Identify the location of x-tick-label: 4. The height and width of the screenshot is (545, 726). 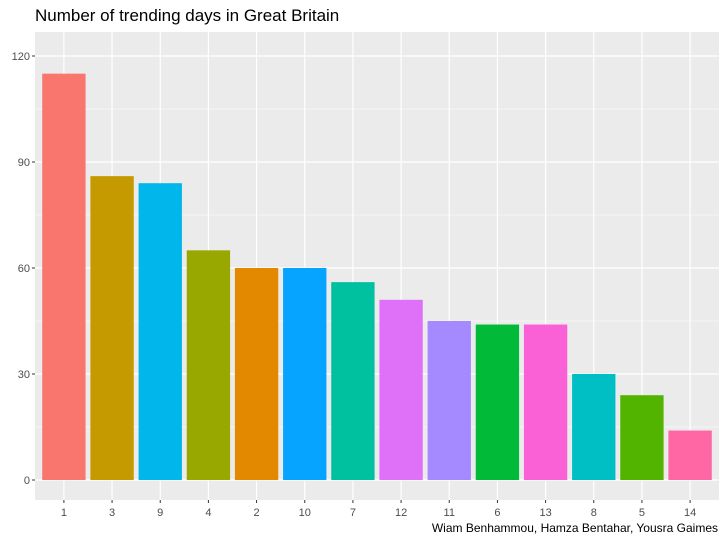
(208, 513).